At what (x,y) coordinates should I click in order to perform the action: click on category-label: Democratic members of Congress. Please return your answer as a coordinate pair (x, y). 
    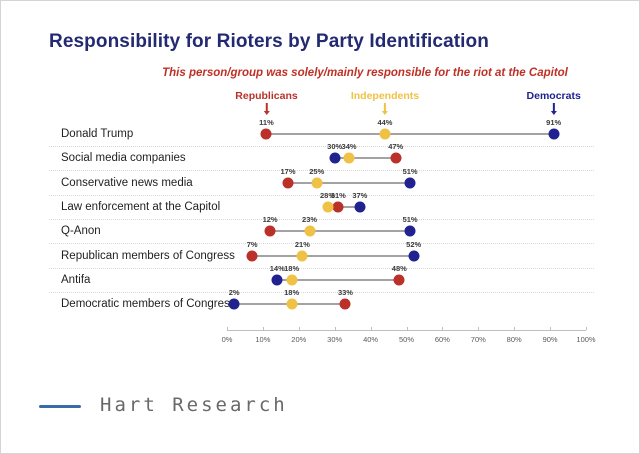
    Looking at the image, I should click on (148, 304).